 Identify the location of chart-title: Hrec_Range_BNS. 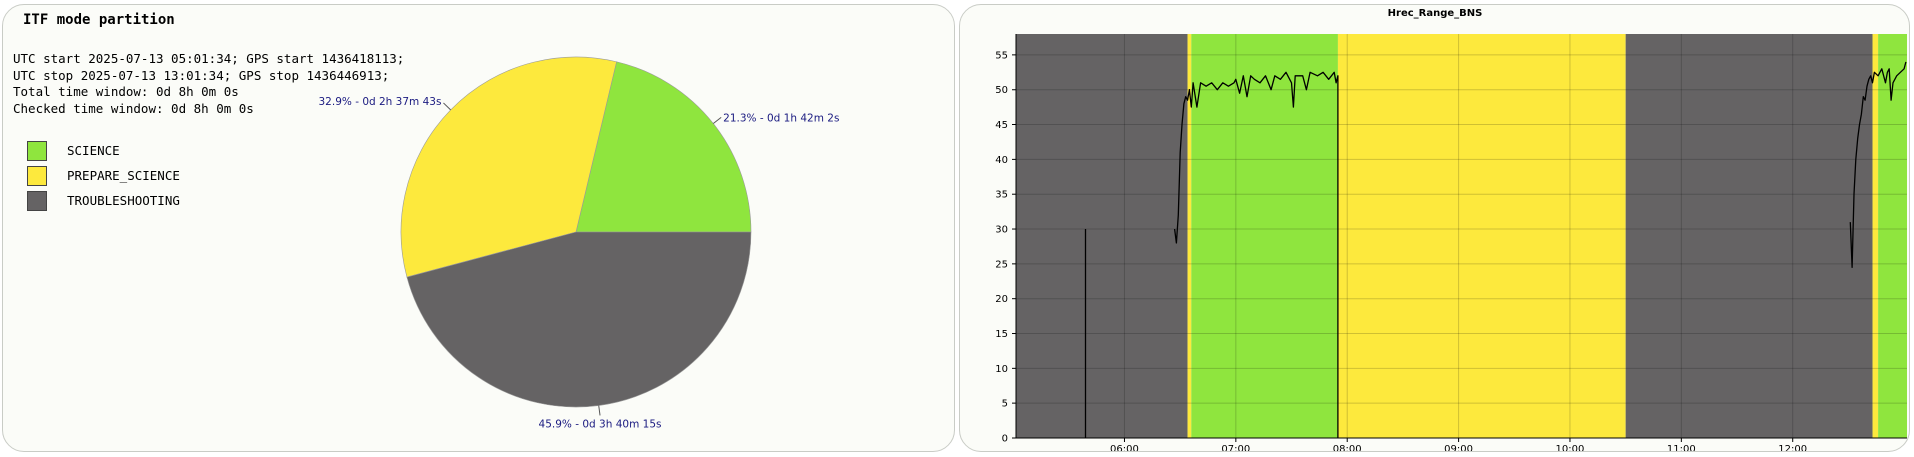
(1435, 13).